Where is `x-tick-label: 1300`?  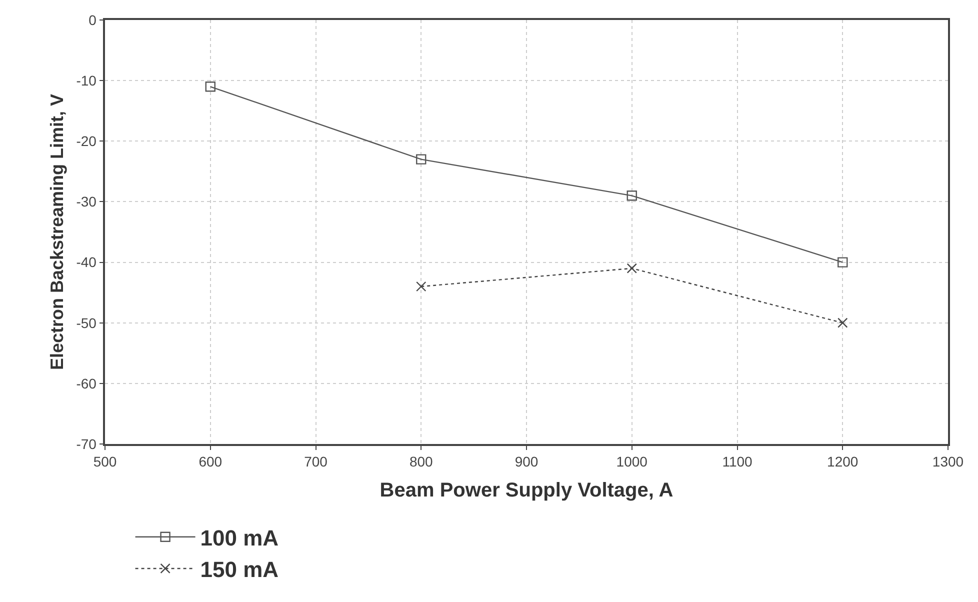 x-tick-label: 1300 is located at coordinates (948, 462).